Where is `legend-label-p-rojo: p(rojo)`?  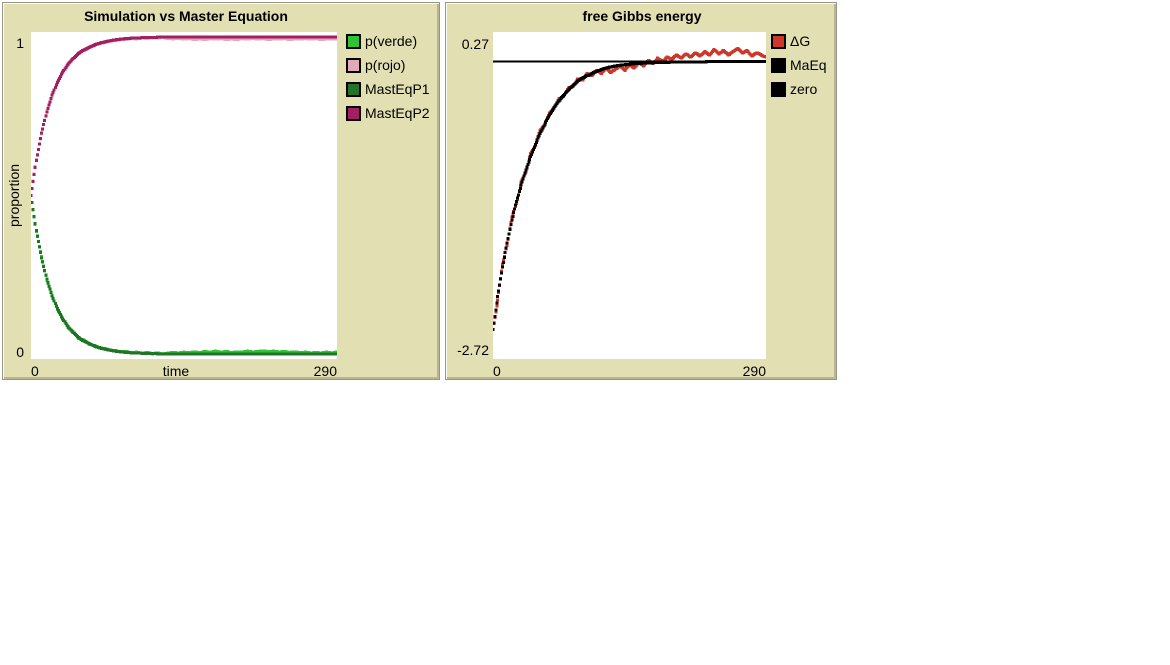 legend-label-p-rojo: p(rojo) is located at coordinates (385, 65).